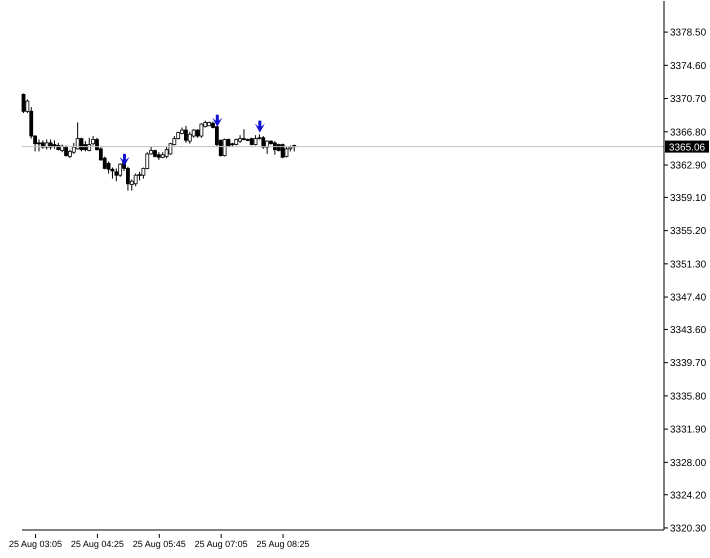  What do you see at coordinates (688, 166) in the screenshot?
I see `y-tick-label: 3362.90` at bounding box center [688, 166].